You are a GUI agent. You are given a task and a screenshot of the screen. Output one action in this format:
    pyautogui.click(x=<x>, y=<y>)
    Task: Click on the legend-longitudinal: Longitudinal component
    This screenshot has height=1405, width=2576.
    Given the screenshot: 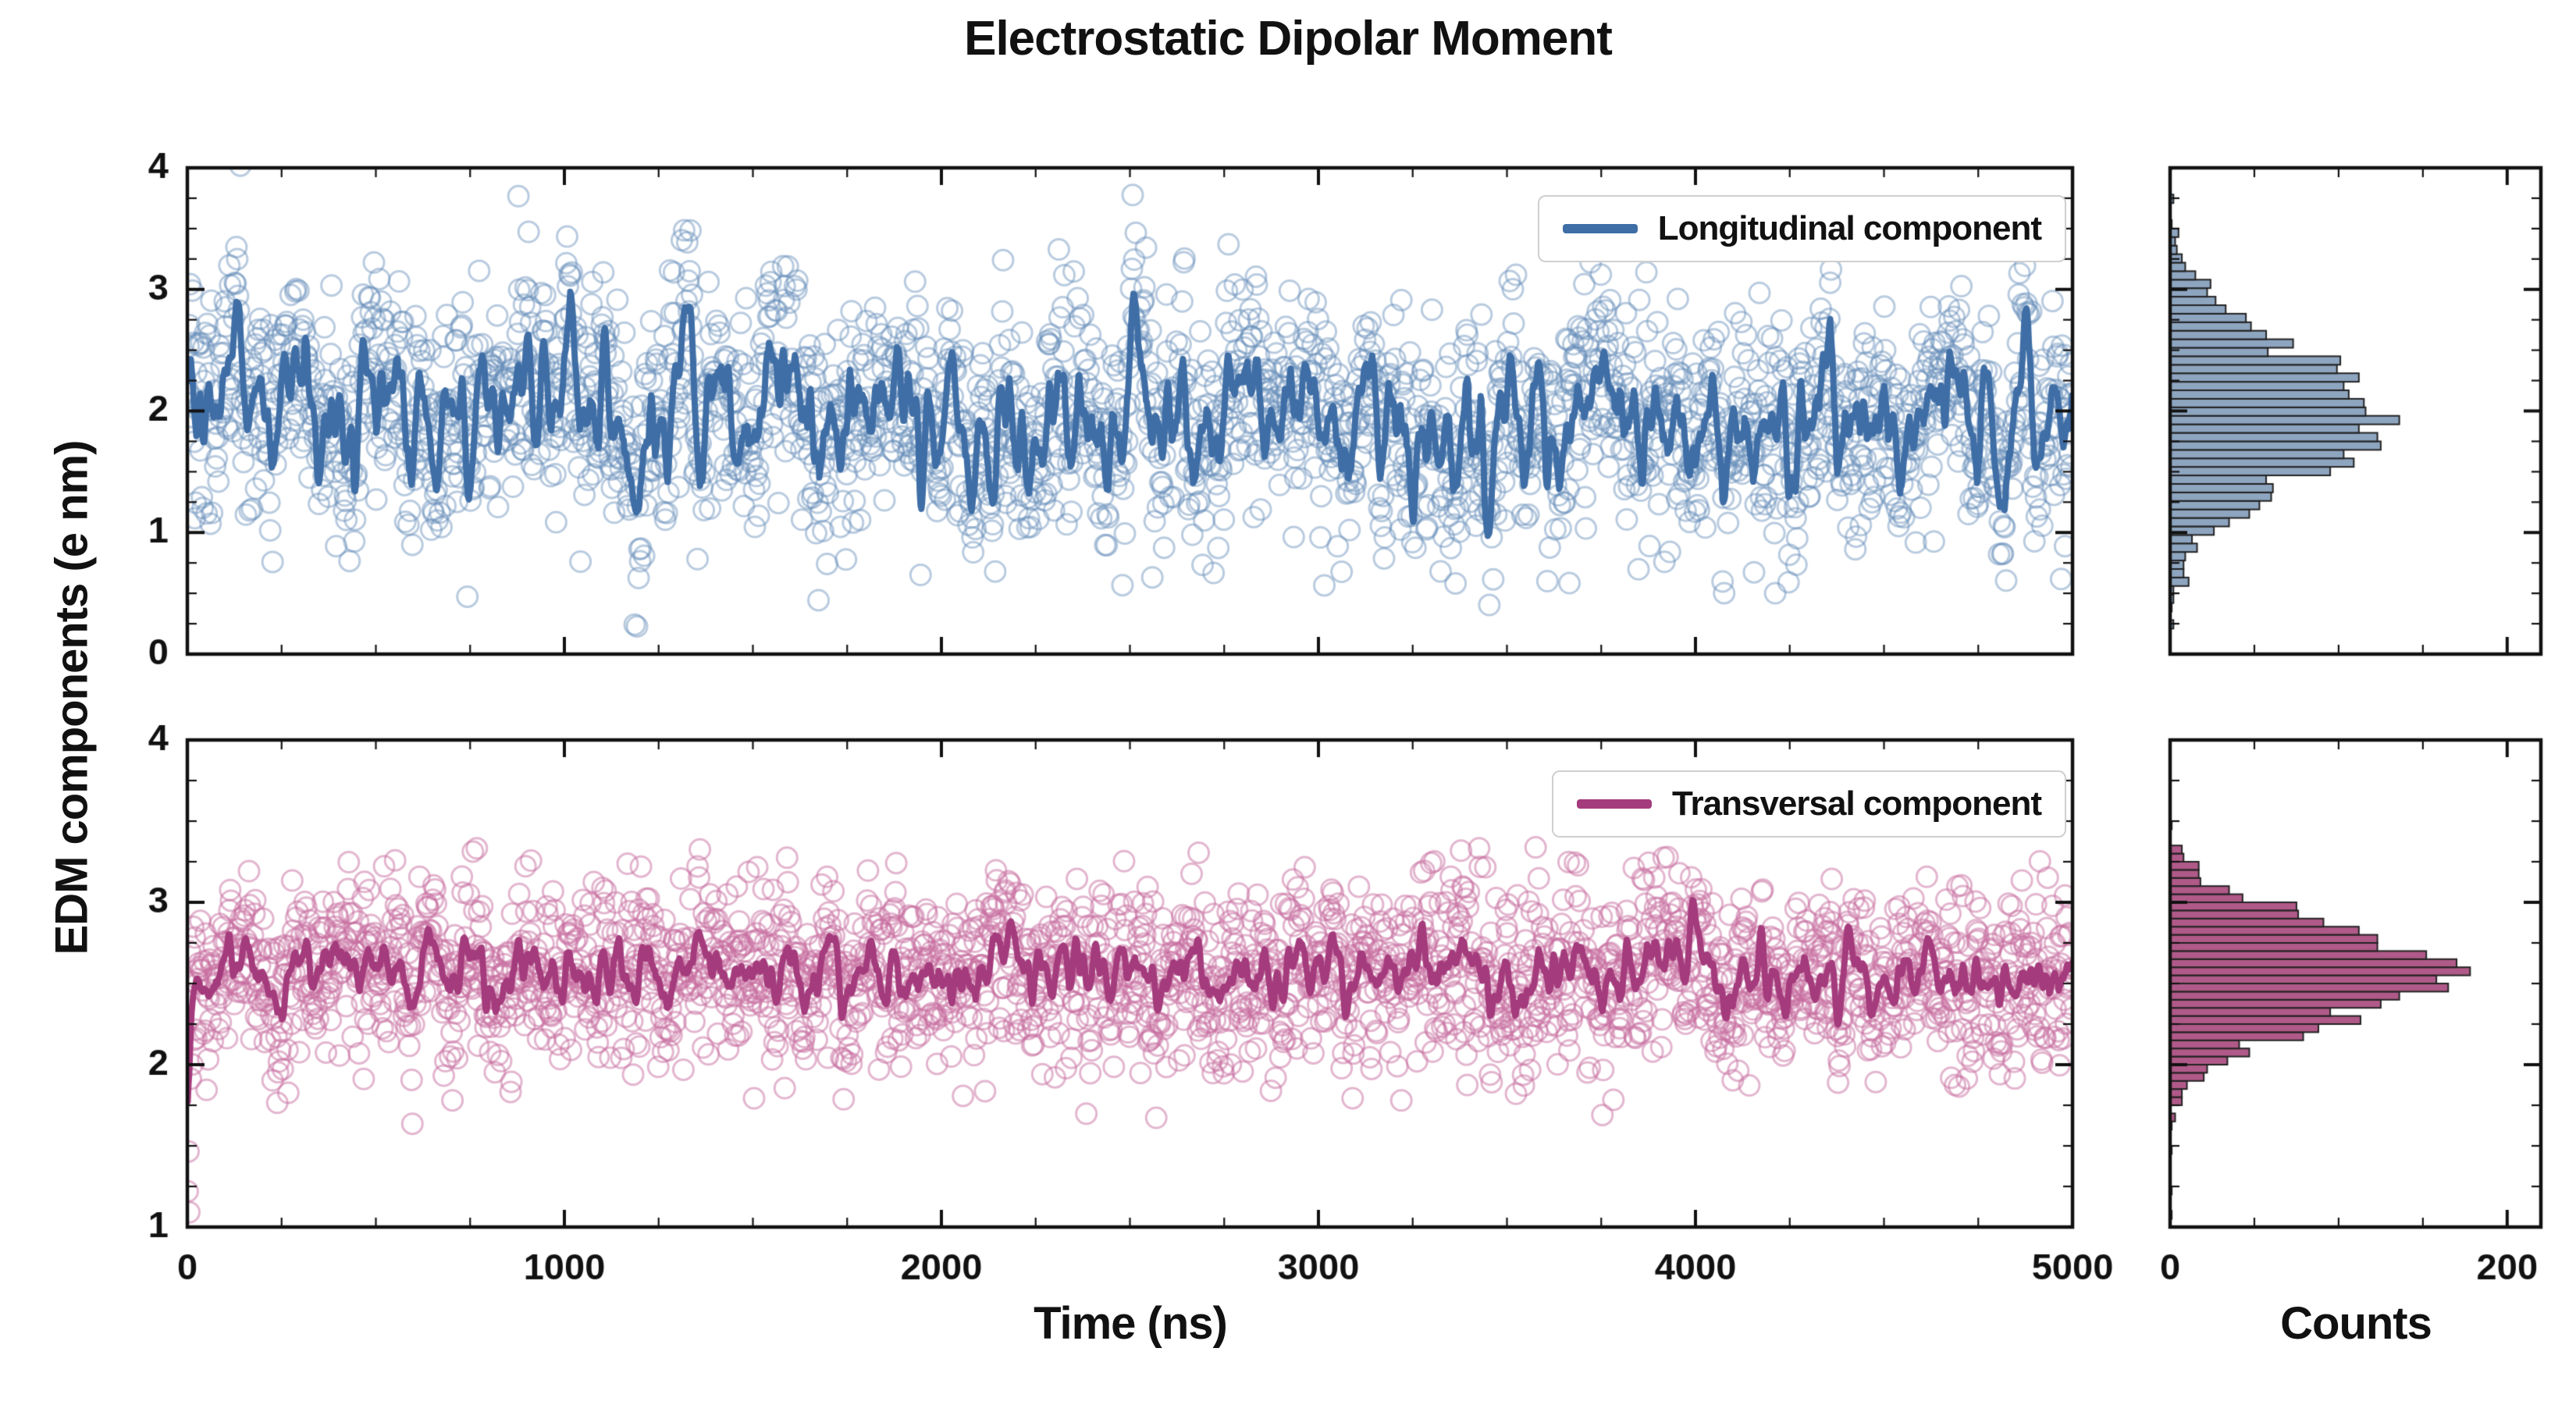 What is the action you would take?
    pyautogui.click(x=1801, y=228)
    